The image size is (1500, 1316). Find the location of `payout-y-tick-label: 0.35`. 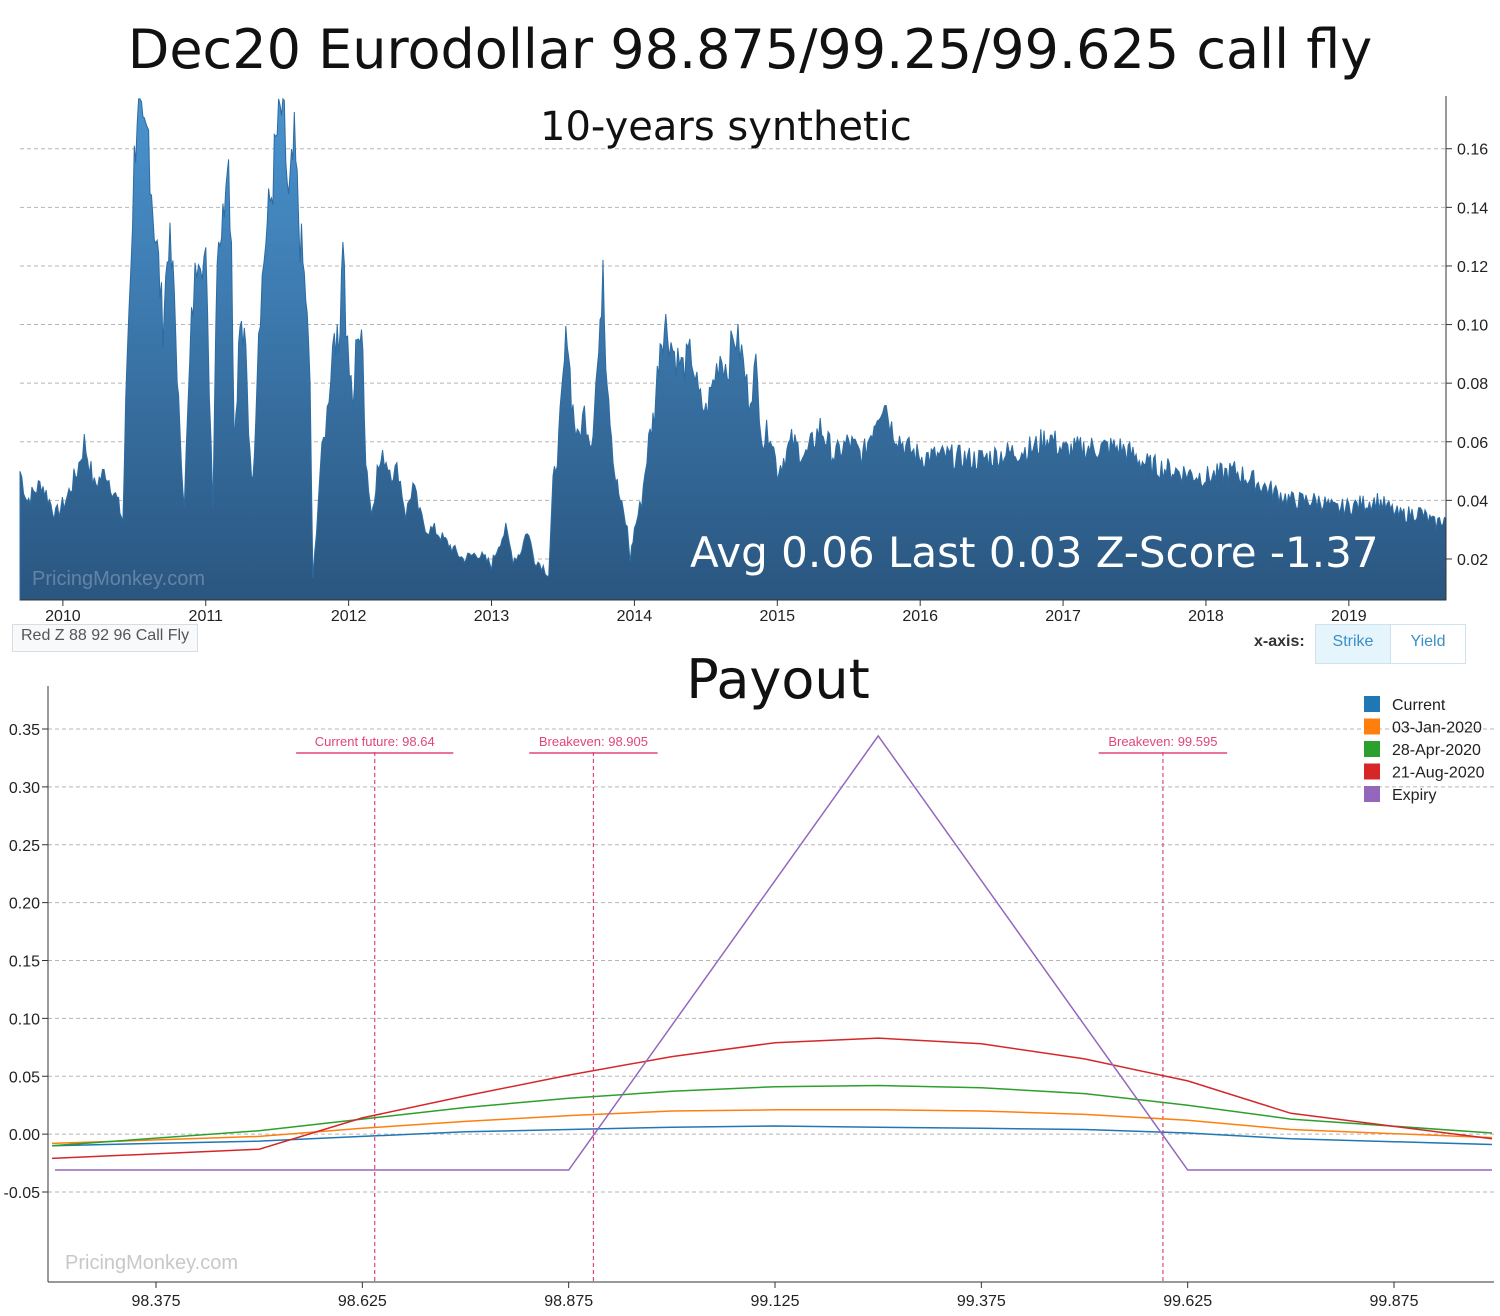

payout-y-tick-label: 0.35 is located at coordinates (24, 730).